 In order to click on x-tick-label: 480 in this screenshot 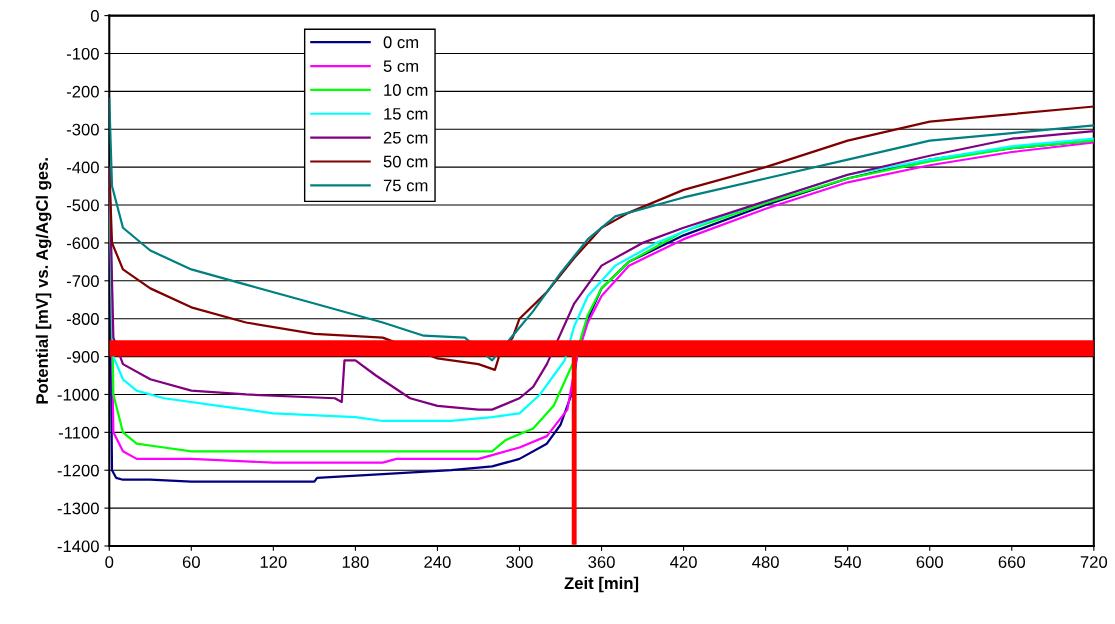, I will do `click(765, 562)`.